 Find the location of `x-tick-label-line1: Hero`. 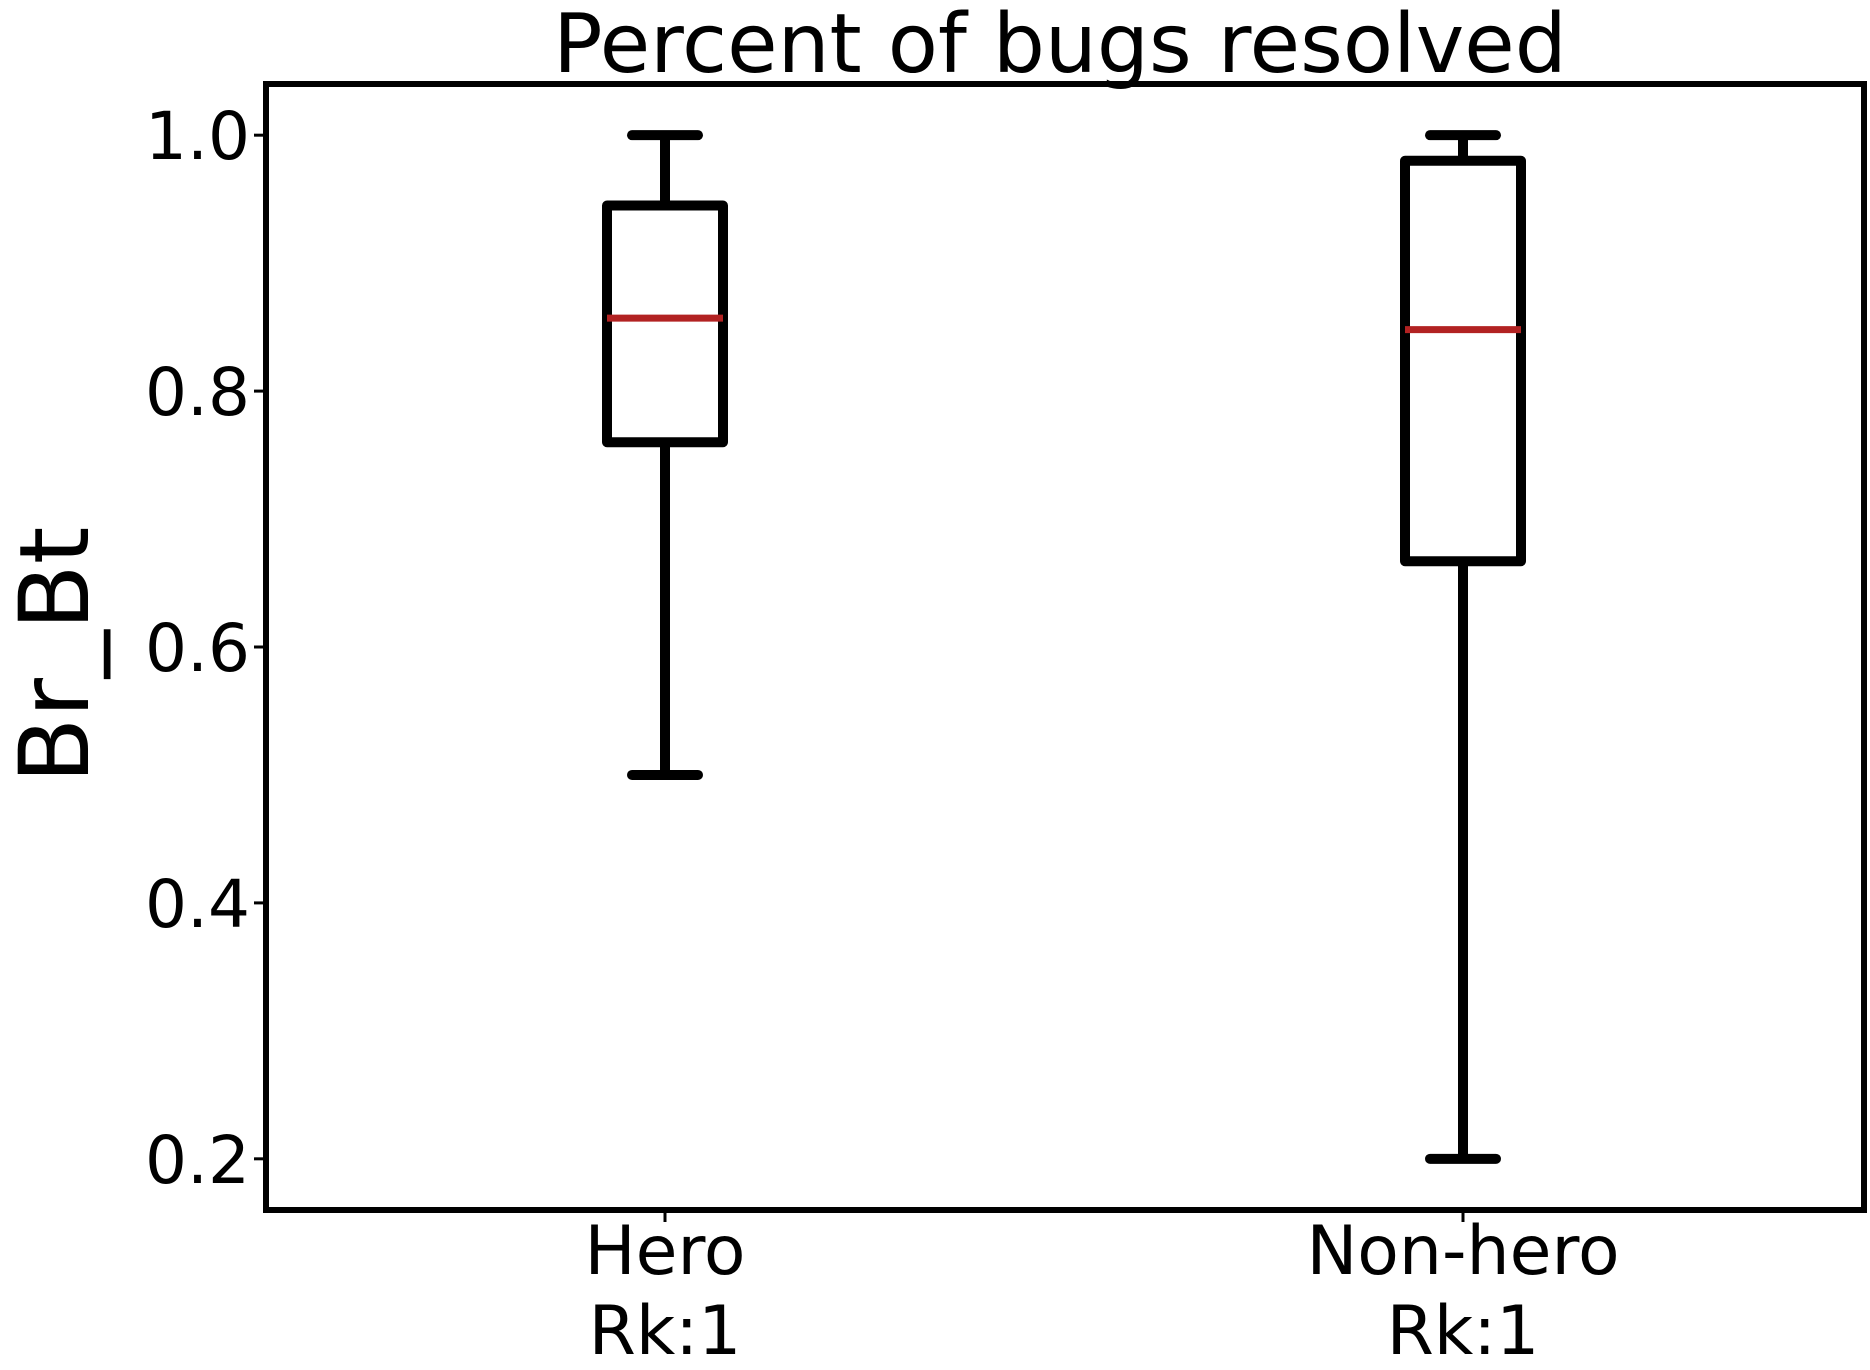

x-tick-label-line1: Hero is located at coordinates (664, 1251).